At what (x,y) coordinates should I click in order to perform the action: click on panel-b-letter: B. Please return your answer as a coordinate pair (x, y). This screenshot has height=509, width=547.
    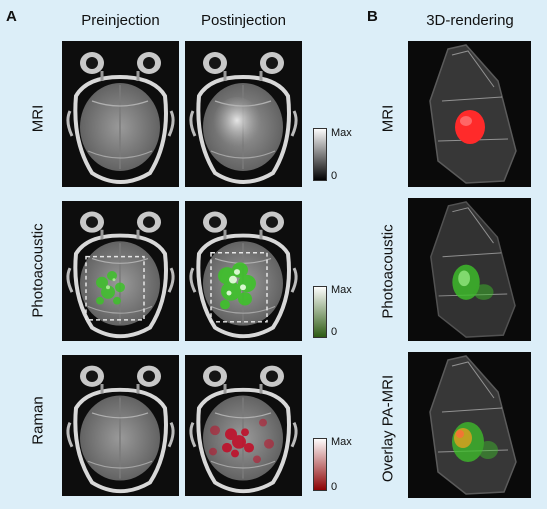
    Looking at the image, I should click on (372, 16).